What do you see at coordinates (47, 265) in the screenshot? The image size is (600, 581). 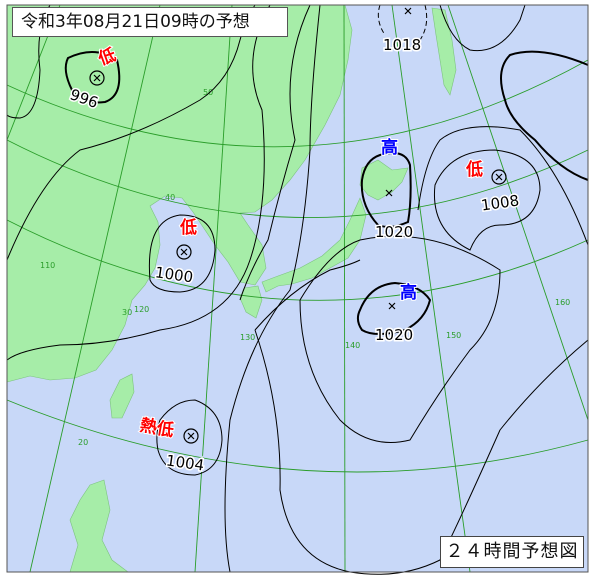 I see `lon-label: 110` at bounding box center [47, 265].